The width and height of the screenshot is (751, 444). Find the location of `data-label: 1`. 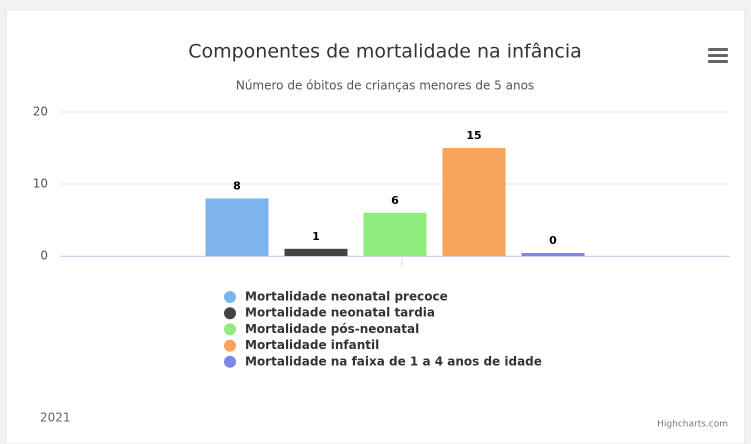

data-label: 1 is located at coordinates (316, 236).